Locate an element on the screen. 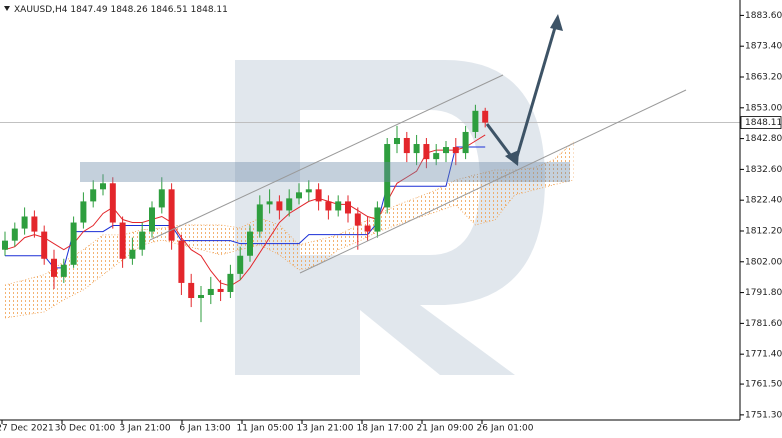 The width and height of the screenshot is (782, 438). y-tick-label: 1802.00 is located at coordinates (763, 262).